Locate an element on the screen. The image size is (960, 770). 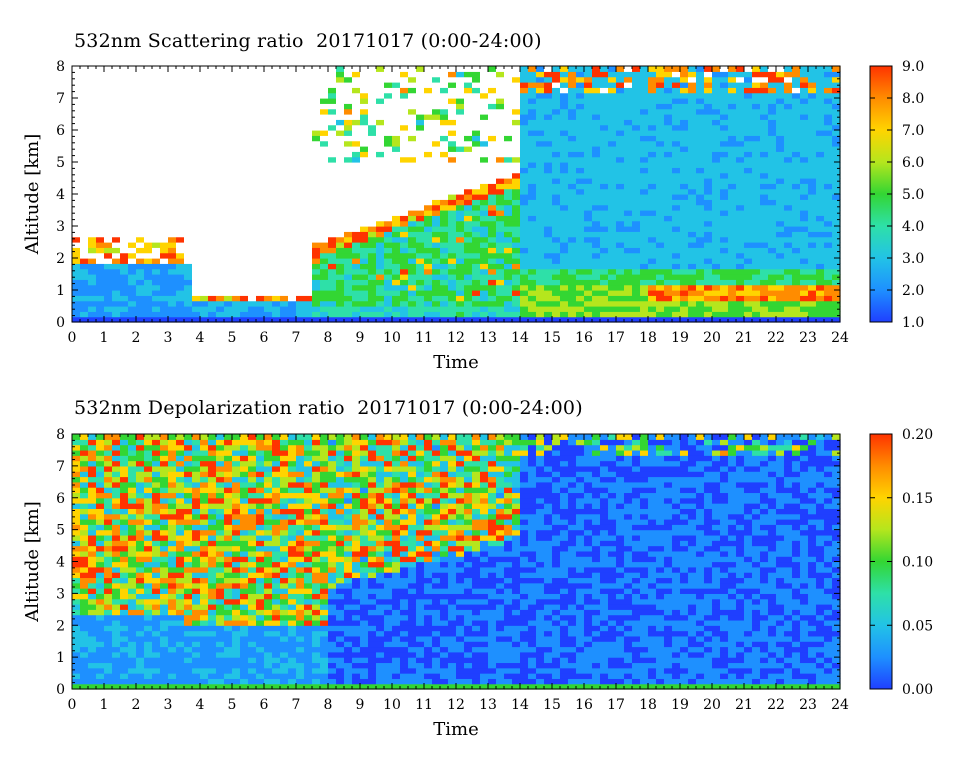
y-tick-label: 2 is located at coordinates (60, 259).